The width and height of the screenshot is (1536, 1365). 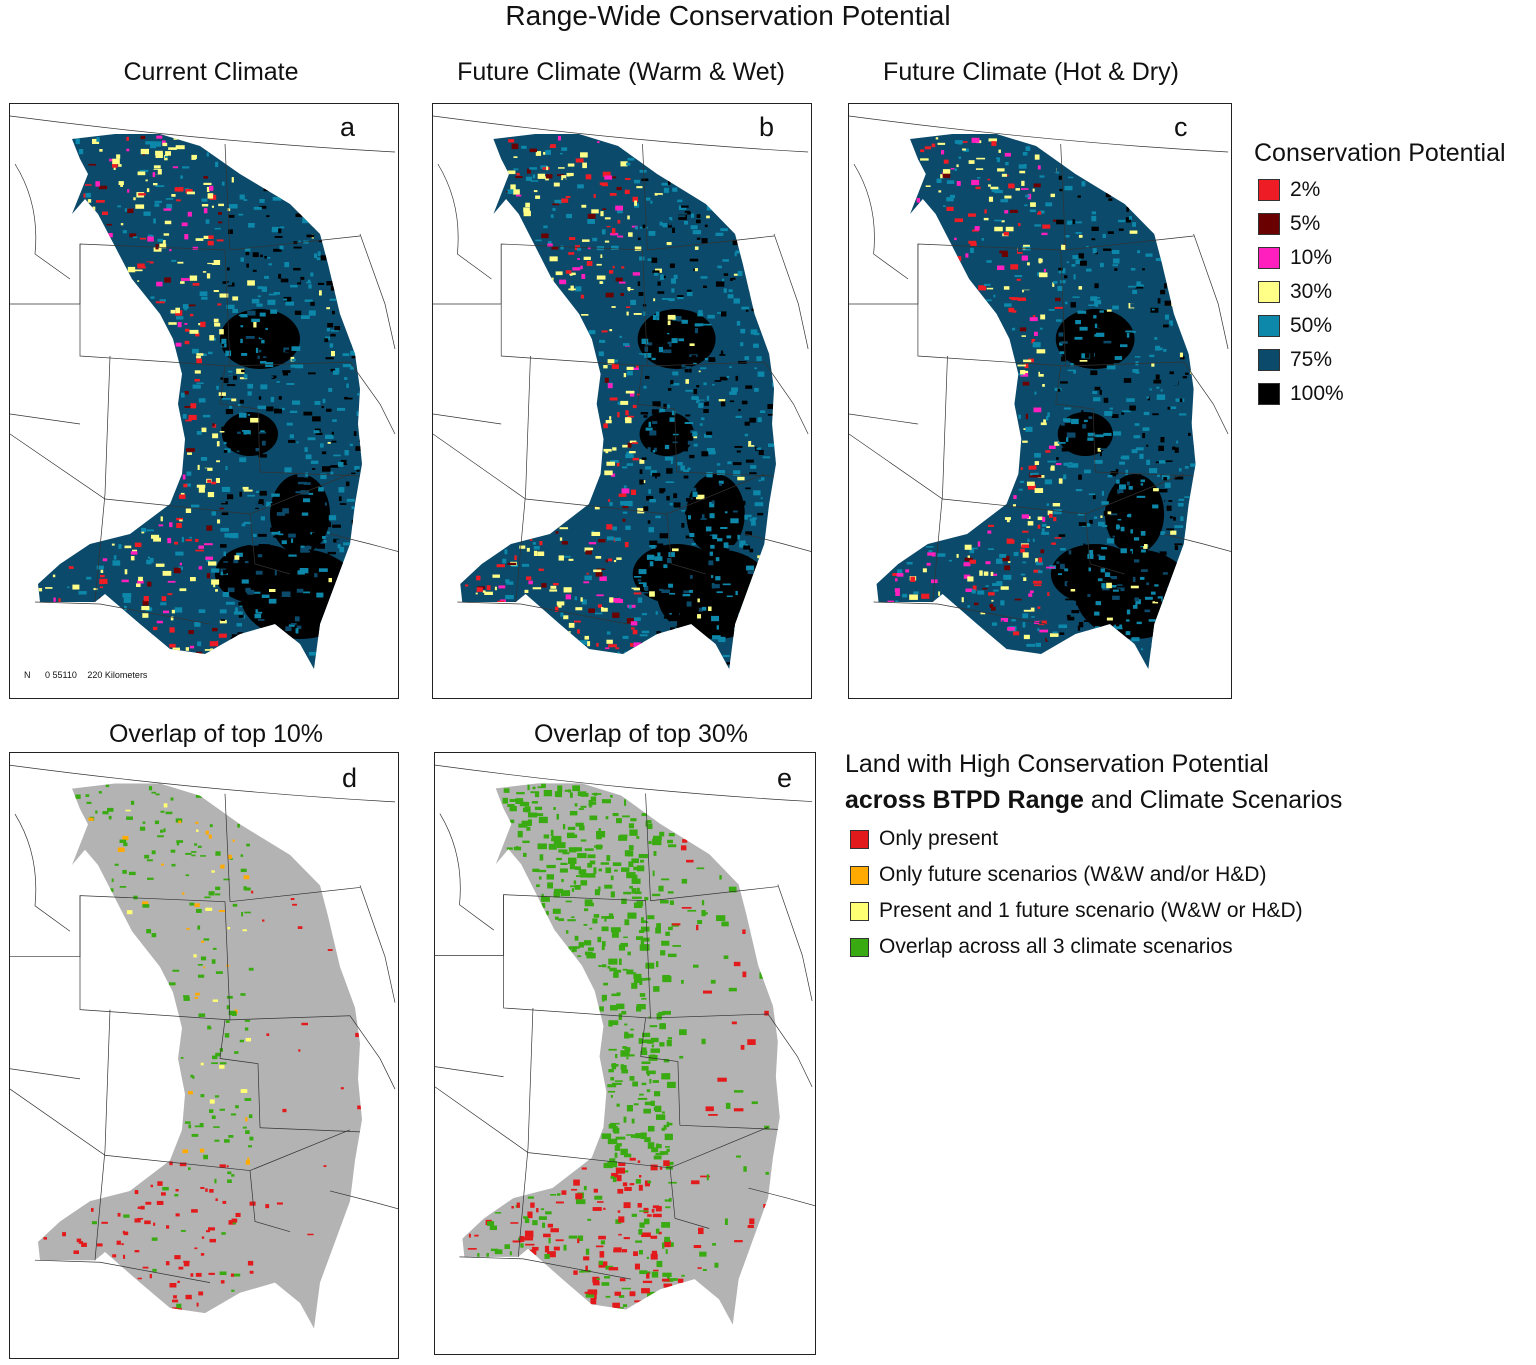 I want to click on map-panel-a: a N 0 55110 220 Kilometers, so click(x=204, y=401).